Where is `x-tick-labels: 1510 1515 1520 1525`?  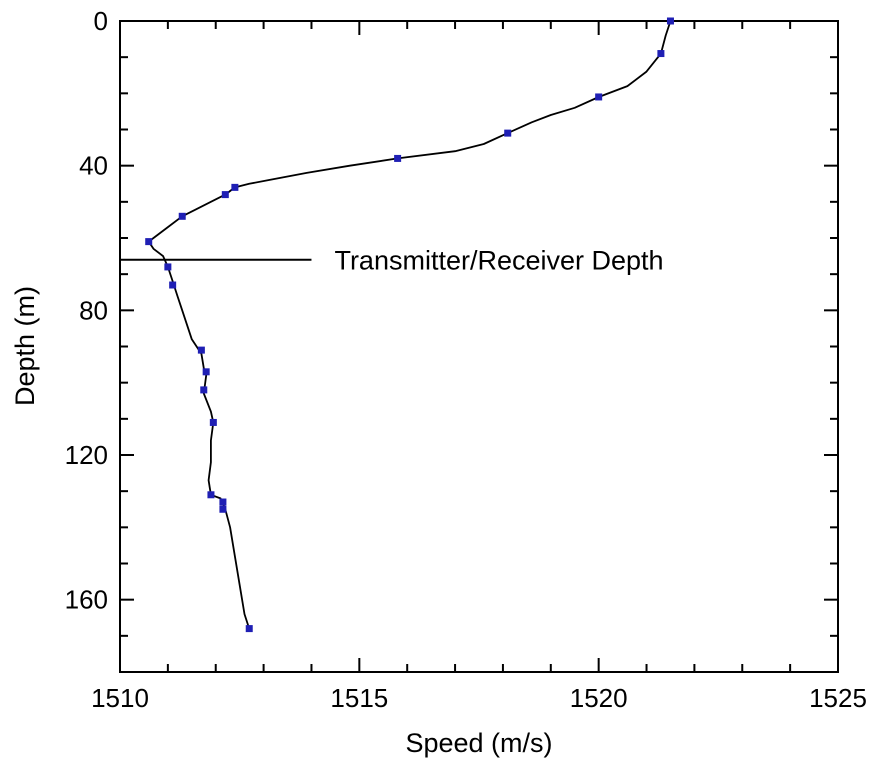
x-tick-labels: 1510 1515 1520 1525 is located at coordinates (479, 698).